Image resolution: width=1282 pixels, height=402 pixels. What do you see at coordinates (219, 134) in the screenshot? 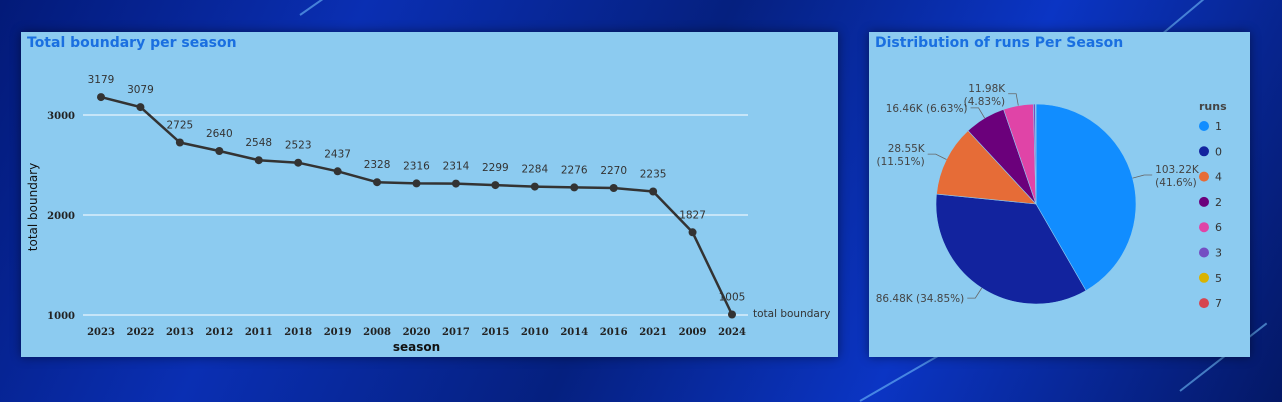
I see `data-label: 2640` at bounding box center [219, 134].